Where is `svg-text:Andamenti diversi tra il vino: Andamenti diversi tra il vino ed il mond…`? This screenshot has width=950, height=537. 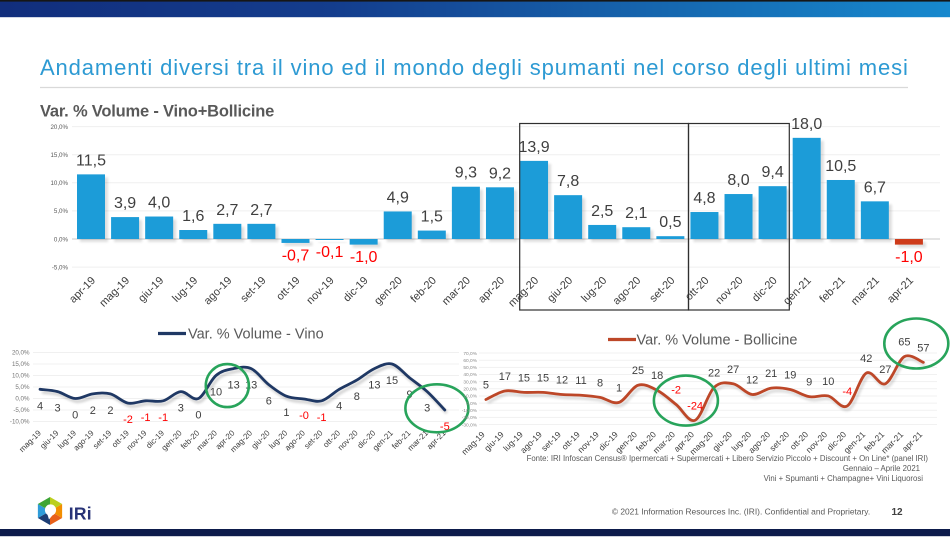
svg-text:Andamenti diversi tra il vino: Andamenti diversi tra il vino ed il mond… is located at coordinates (474, 67).